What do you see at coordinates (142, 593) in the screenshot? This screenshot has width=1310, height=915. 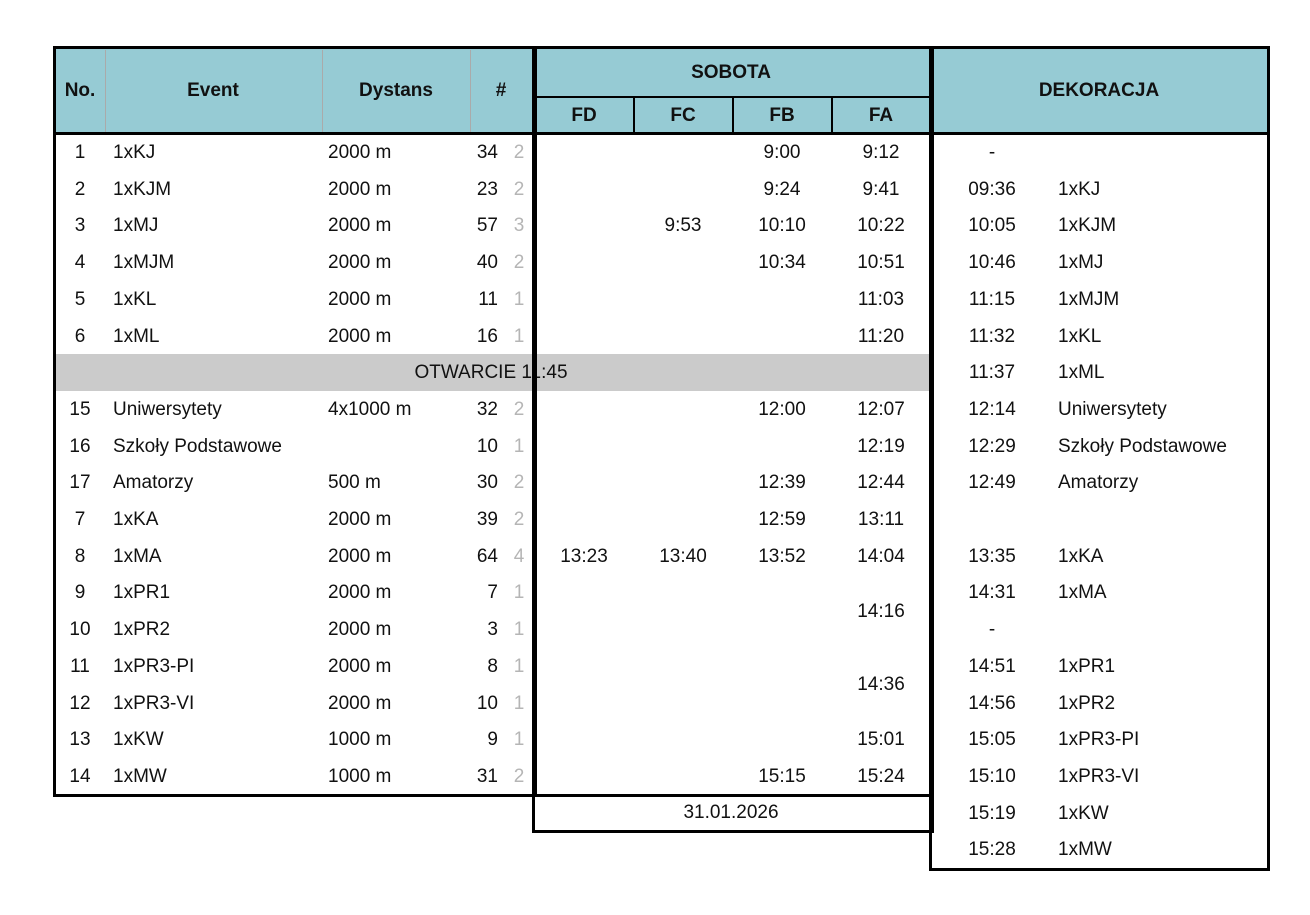 I see `event-name: 1xPR1` at bounding box center [142, 593].